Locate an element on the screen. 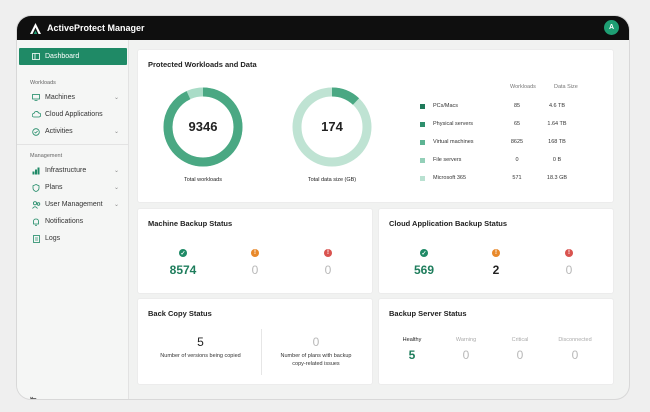 The height and width of the screenshot is (412, 650). machine-backup-status-card: Machine Backup Status ✓ 8574 ! 0 ! 0 is located at coordinates (255, 251).